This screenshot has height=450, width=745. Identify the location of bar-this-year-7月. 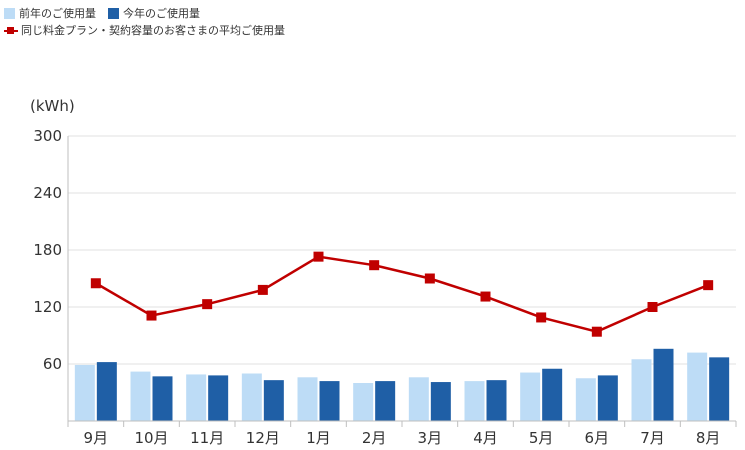
(663, 384).